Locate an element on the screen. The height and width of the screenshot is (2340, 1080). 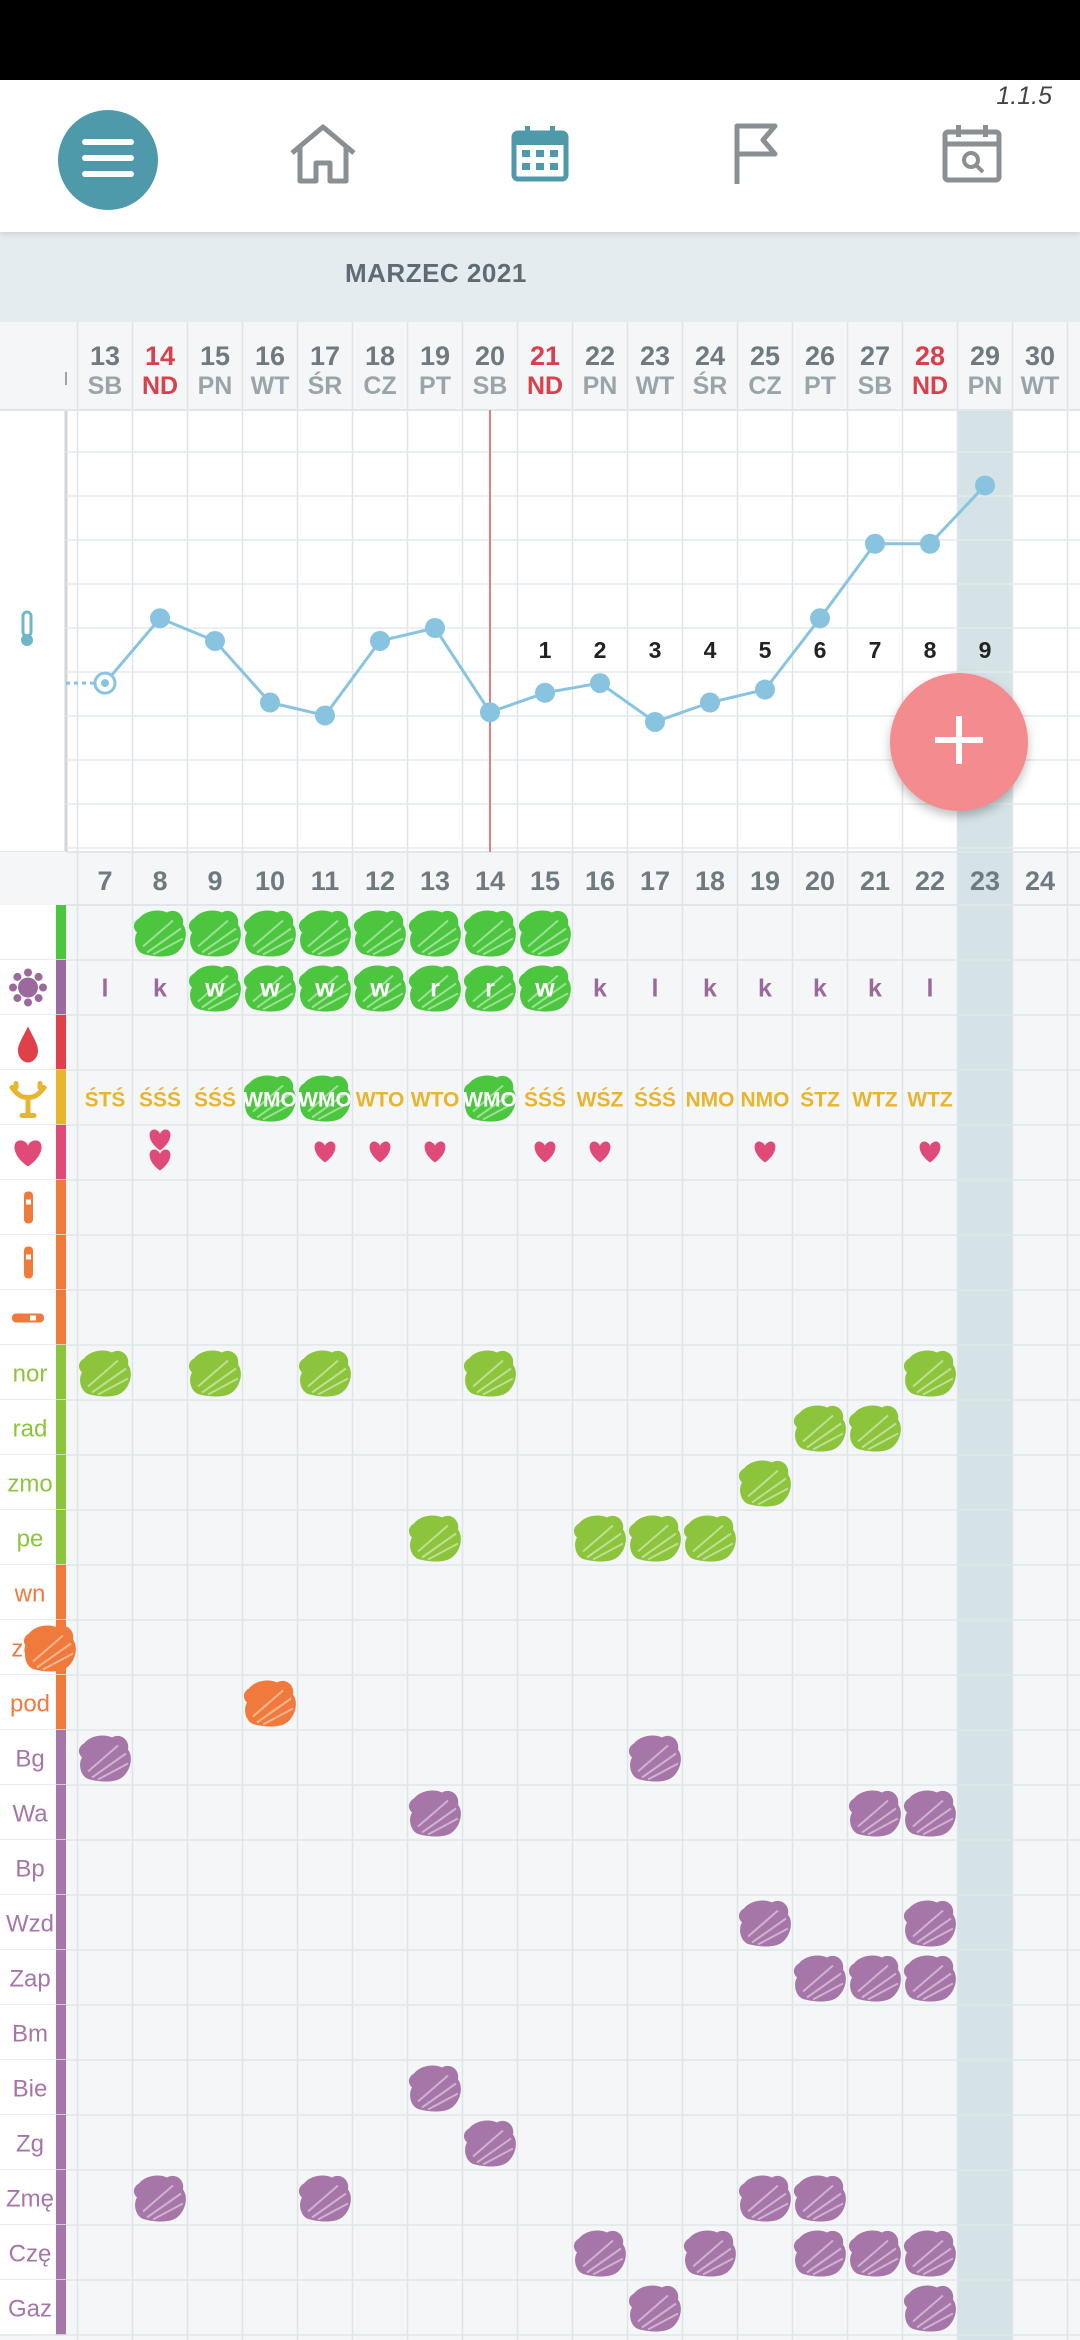
row-label-cell is located at coordinates (28, 2142).